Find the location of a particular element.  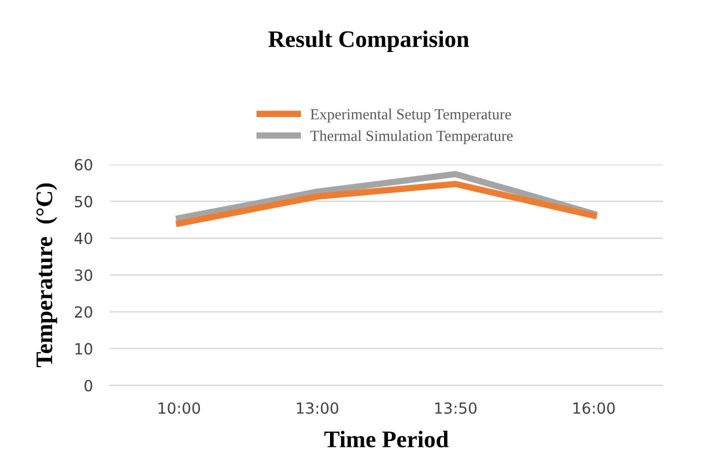

chart-title: Result Comparision is located at coordinates (369, 41).